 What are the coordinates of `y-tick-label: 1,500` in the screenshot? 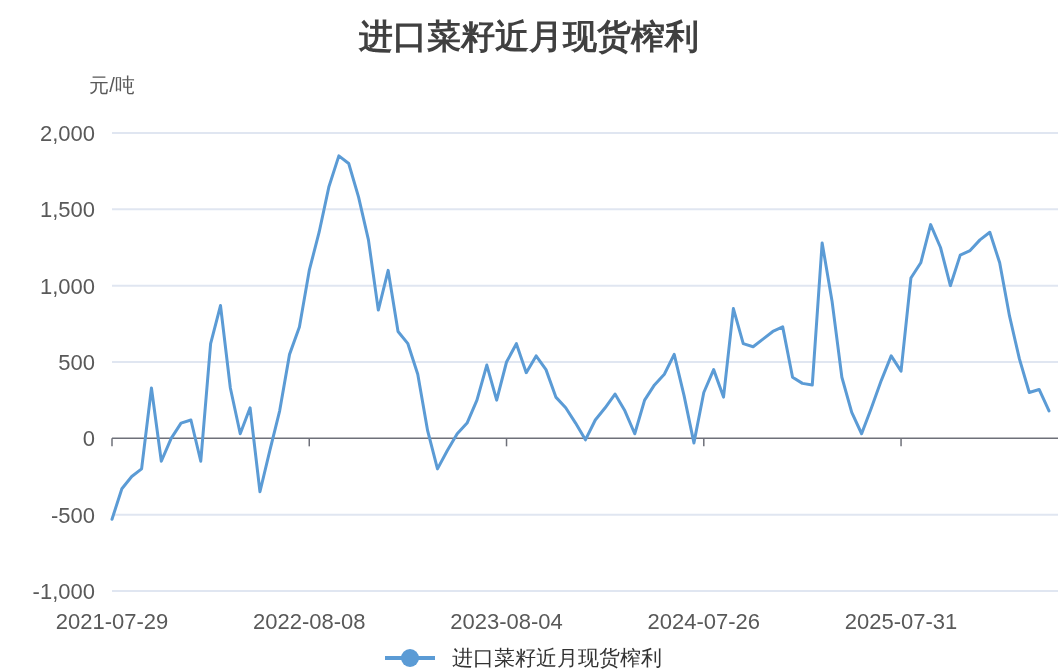 It's located at (67, 210).